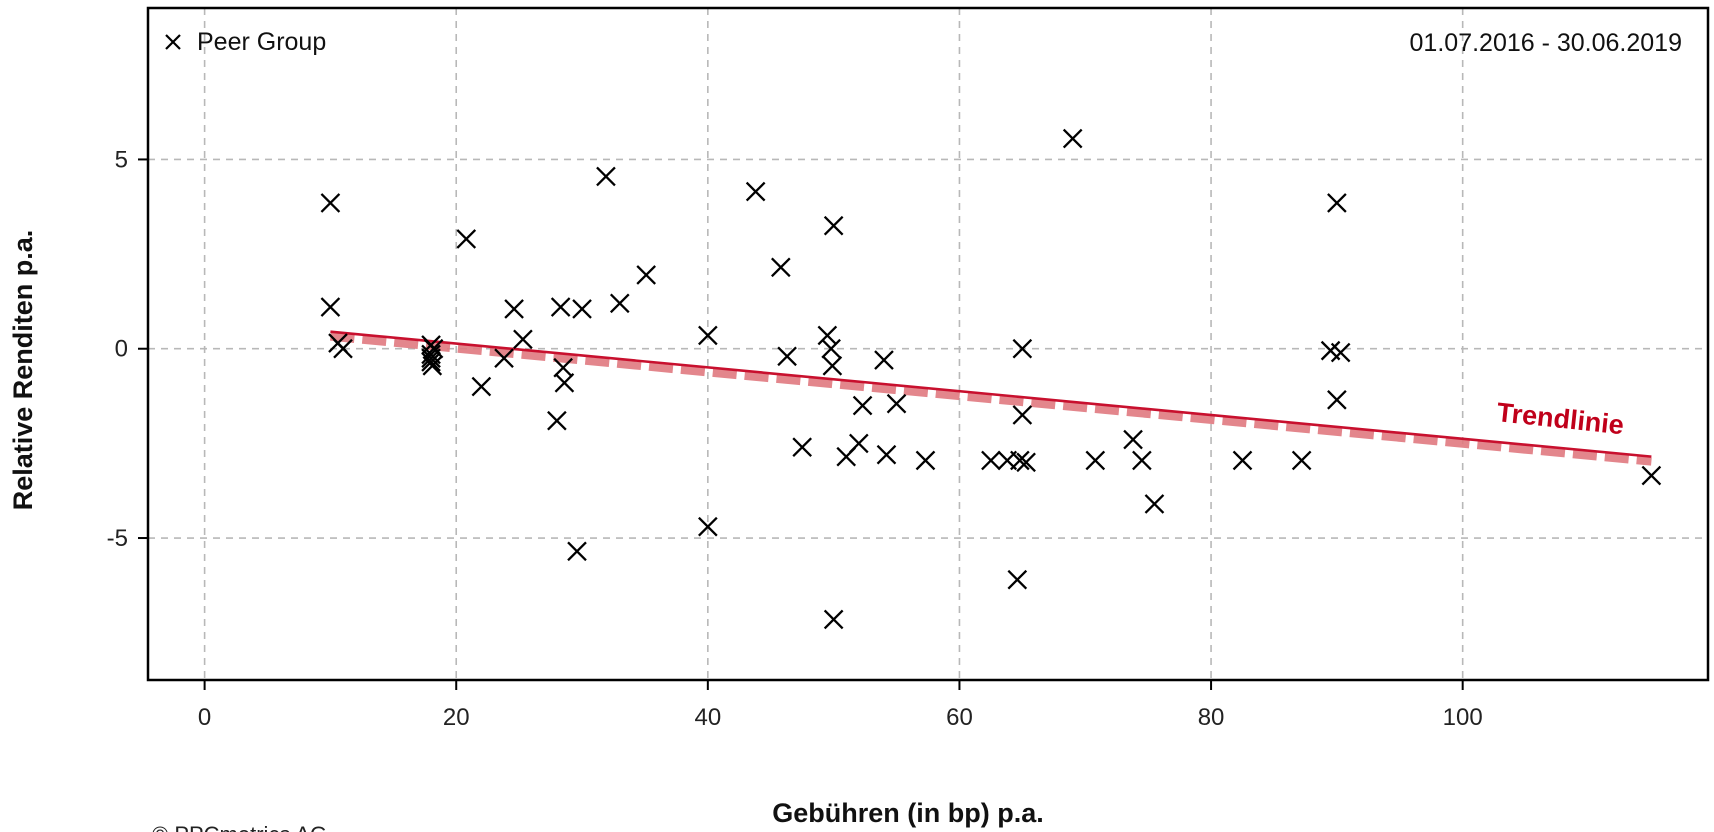 This screenshot has height=832, width=1714. Describe the element at coordinates (456, 717) in the screenshot. I see `x-tick-label: 20` at that location.